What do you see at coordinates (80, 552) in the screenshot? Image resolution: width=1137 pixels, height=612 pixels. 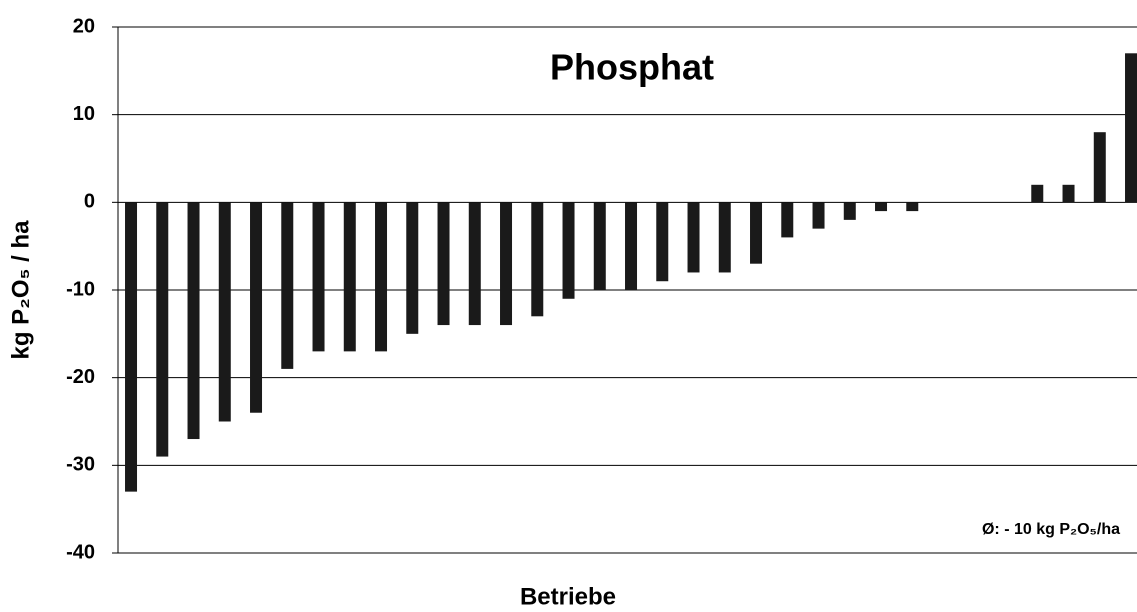 I see `y-tick-label: -40` at bounding box center [80, 552].